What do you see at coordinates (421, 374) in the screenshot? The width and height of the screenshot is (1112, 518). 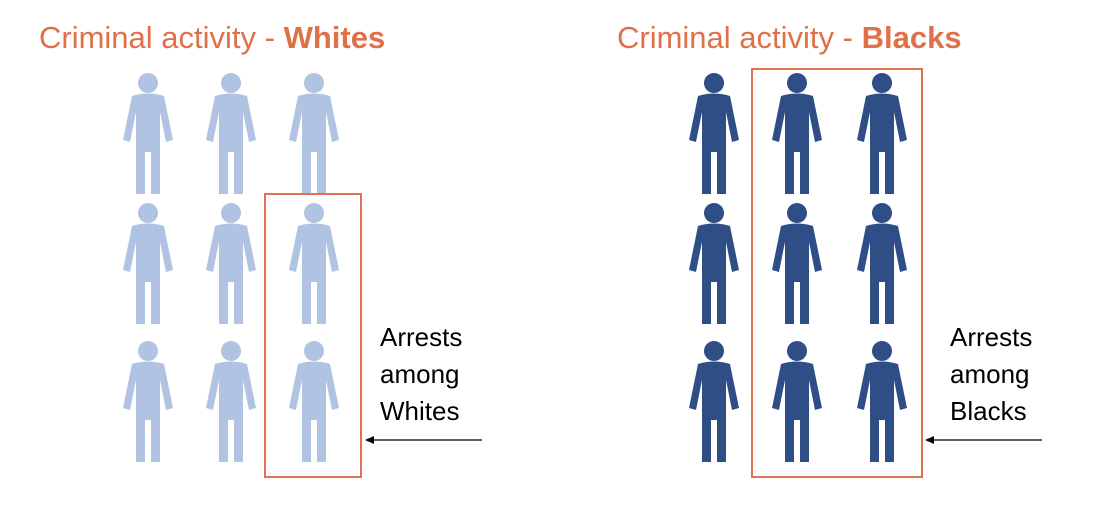 I see `arrests-label-whites: Arrests among Whites` at bounding box center [421, 374].